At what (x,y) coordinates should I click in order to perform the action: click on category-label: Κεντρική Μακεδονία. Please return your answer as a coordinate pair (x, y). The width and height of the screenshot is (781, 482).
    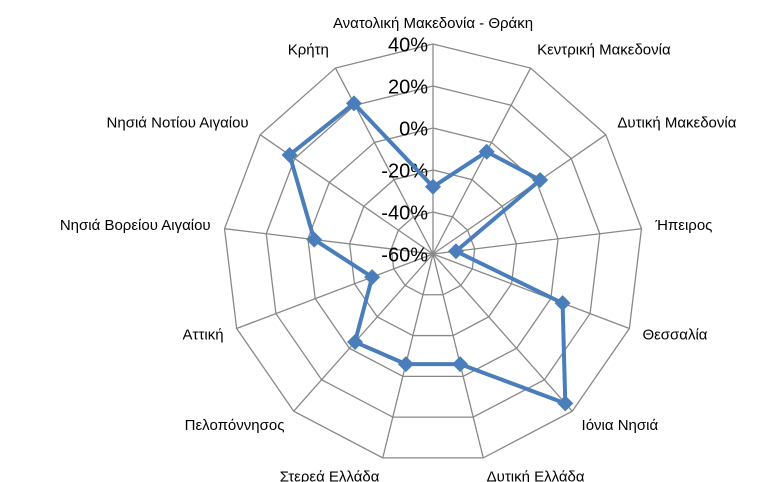
    Looking at the image, I should click on (604, 49).